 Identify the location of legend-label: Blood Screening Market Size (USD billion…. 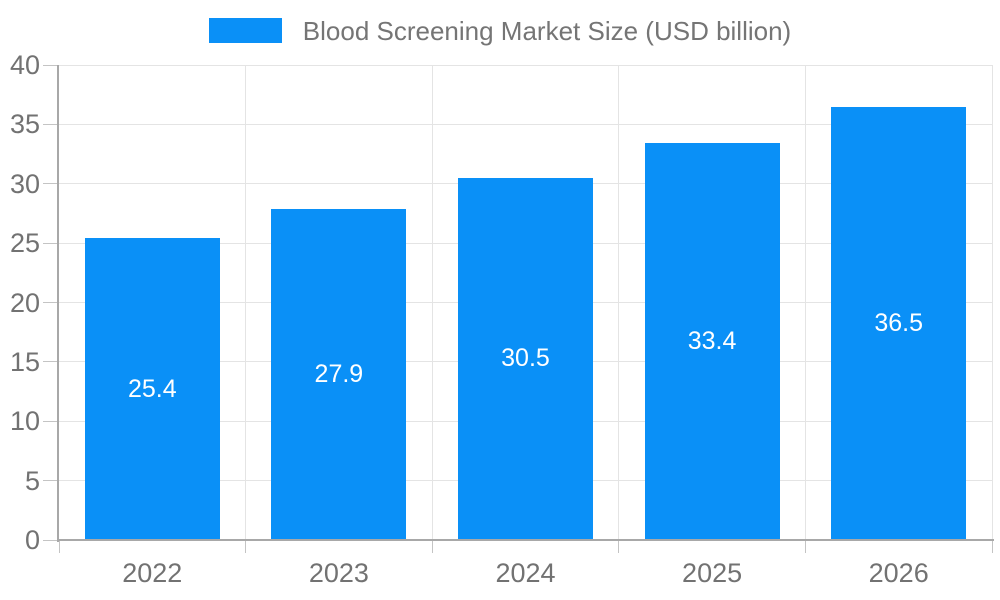
(547, 30).